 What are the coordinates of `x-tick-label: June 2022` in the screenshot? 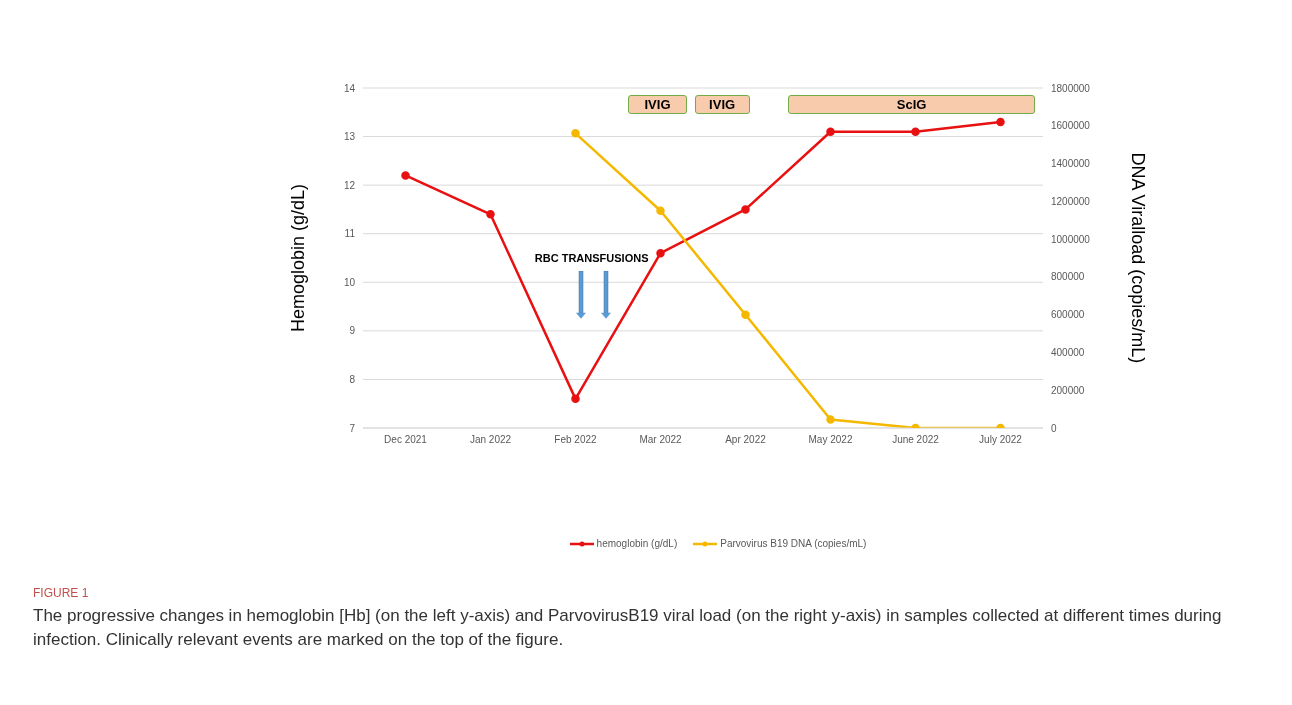 It's located at (916, 440).